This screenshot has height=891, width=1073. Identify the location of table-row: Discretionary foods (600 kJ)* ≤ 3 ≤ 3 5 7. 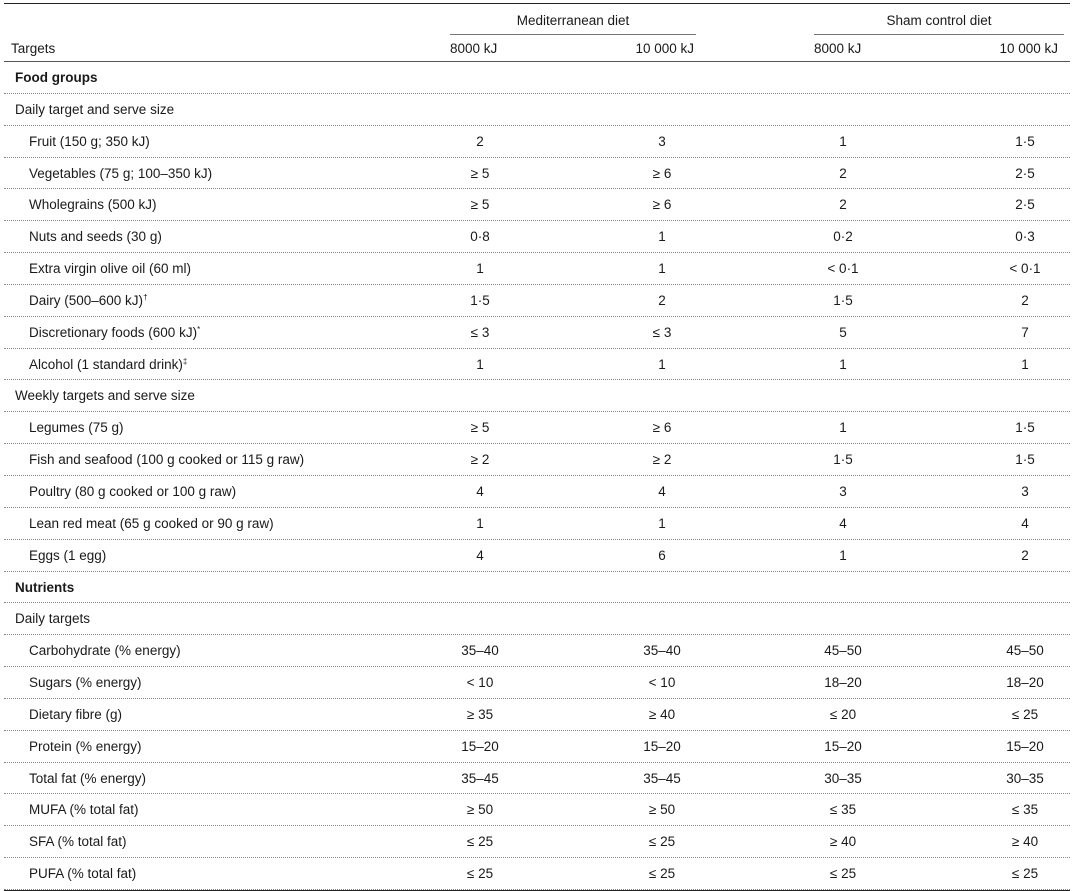
(537, 333).